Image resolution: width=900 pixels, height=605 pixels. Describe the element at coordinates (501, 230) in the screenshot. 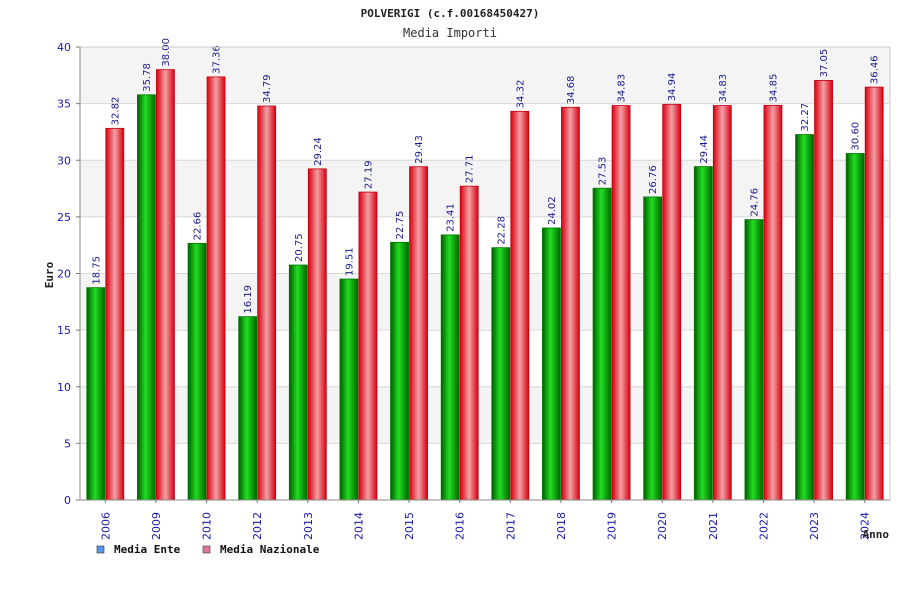

I see `data-label: 22.28` at that location.